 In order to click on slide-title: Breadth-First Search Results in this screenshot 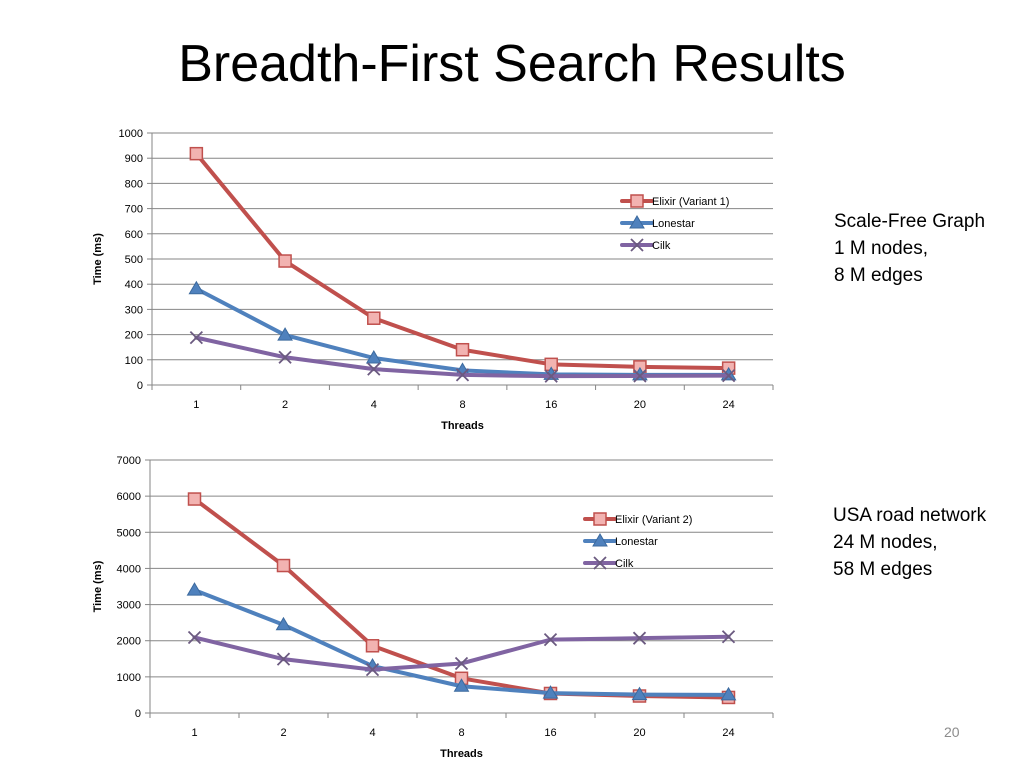, I will do `click(512, 64)`.